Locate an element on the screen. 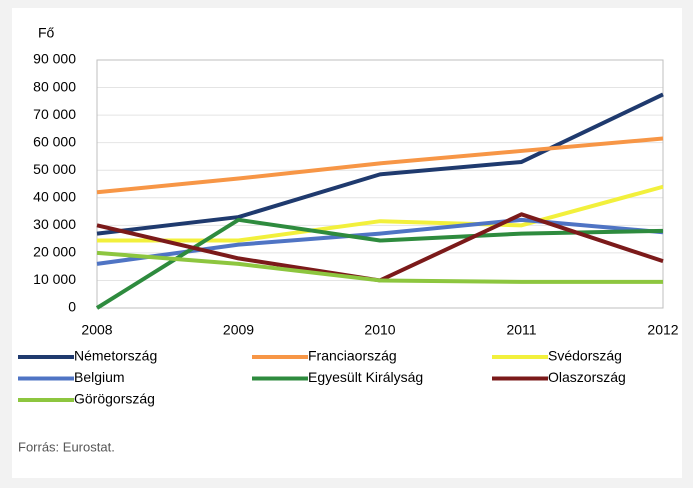 The height and width of the screenshot is (488, 693). y-tick-label: 80 000 is located at coordinates (54, 86).